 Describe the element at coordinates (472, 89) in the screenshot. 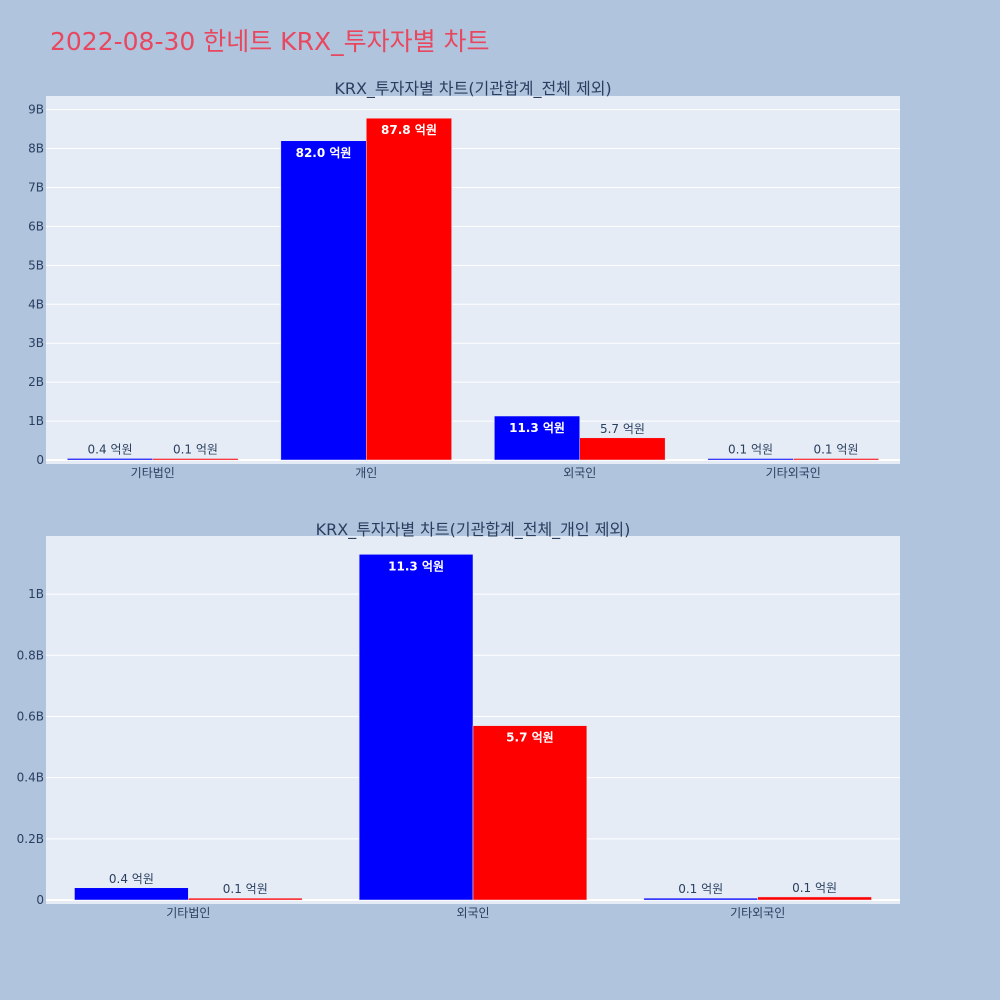

I see `chart-title: KRX_투자자별 차트(기관합계_전체 제외)` at that location.